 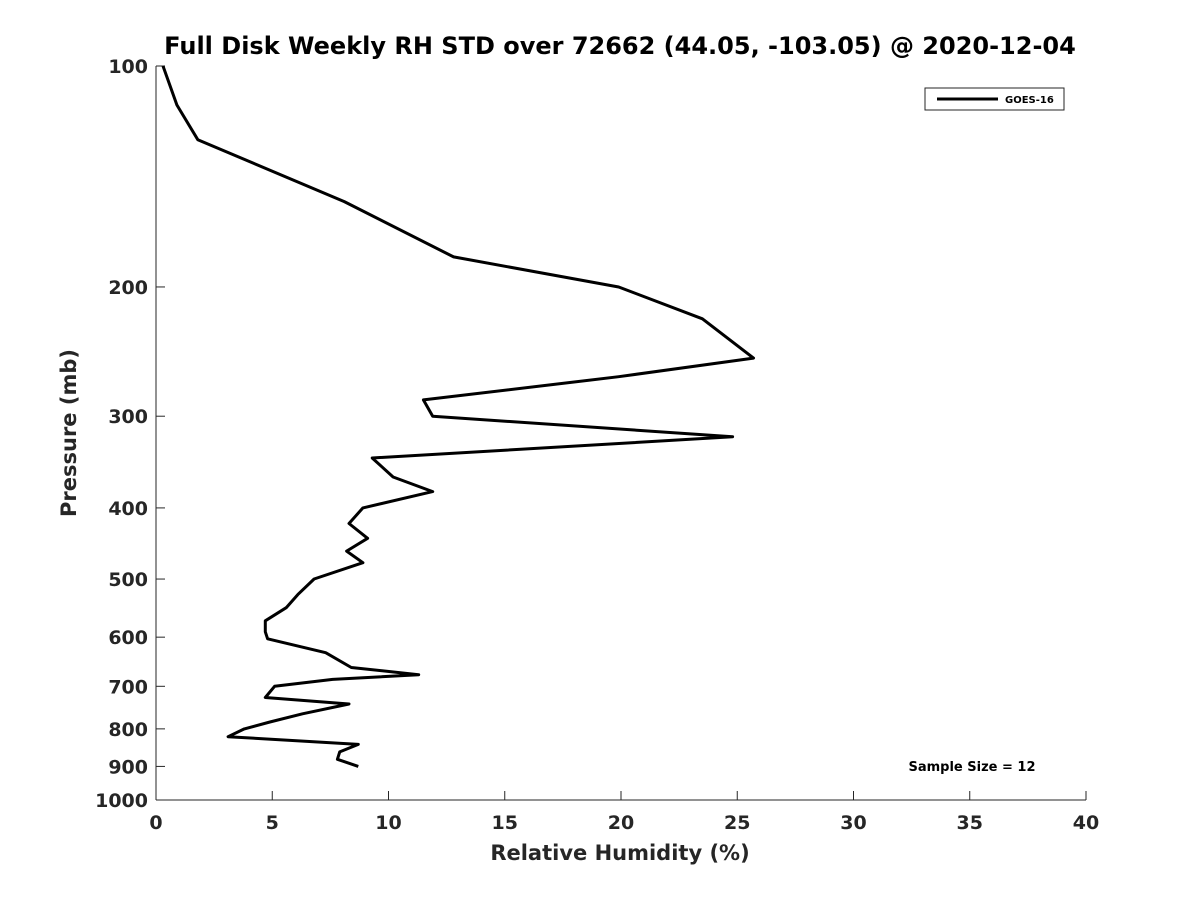 I want to click on sample-size-annotation: Sample Size = 12, so click(x=971, y=767).